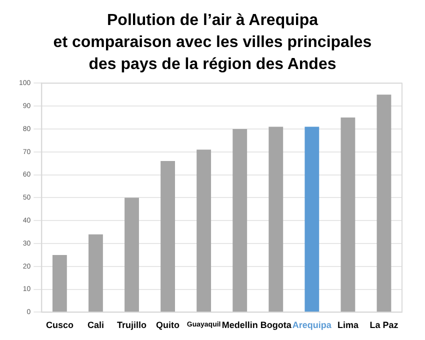  I want to click on x-tick-label: Arequipa, so click(312, 325).